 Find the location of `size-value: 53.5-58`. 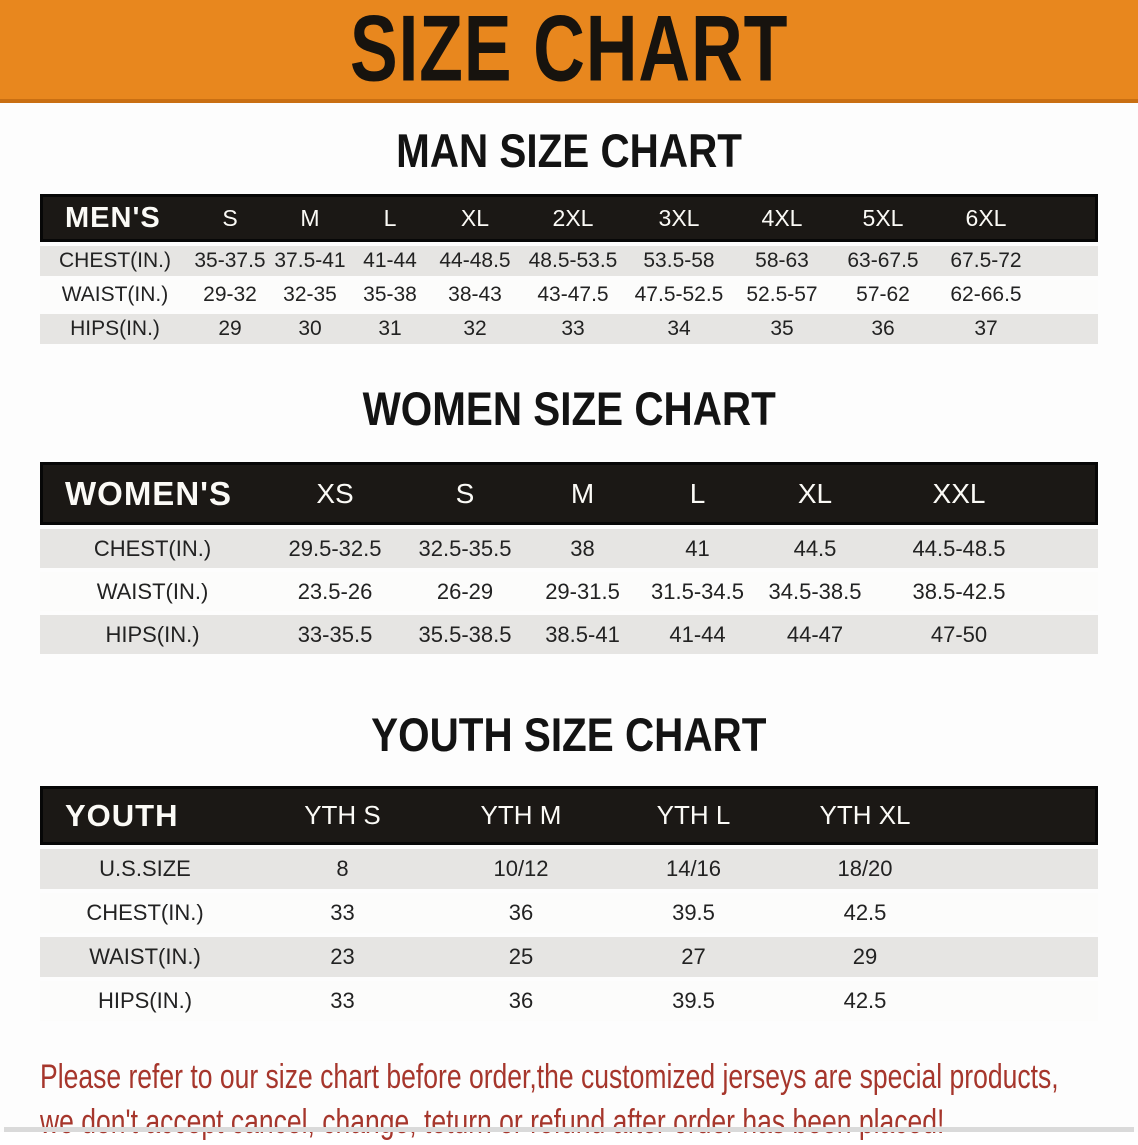

size-value: 53.5-58 is located at coordinates (679, 261).